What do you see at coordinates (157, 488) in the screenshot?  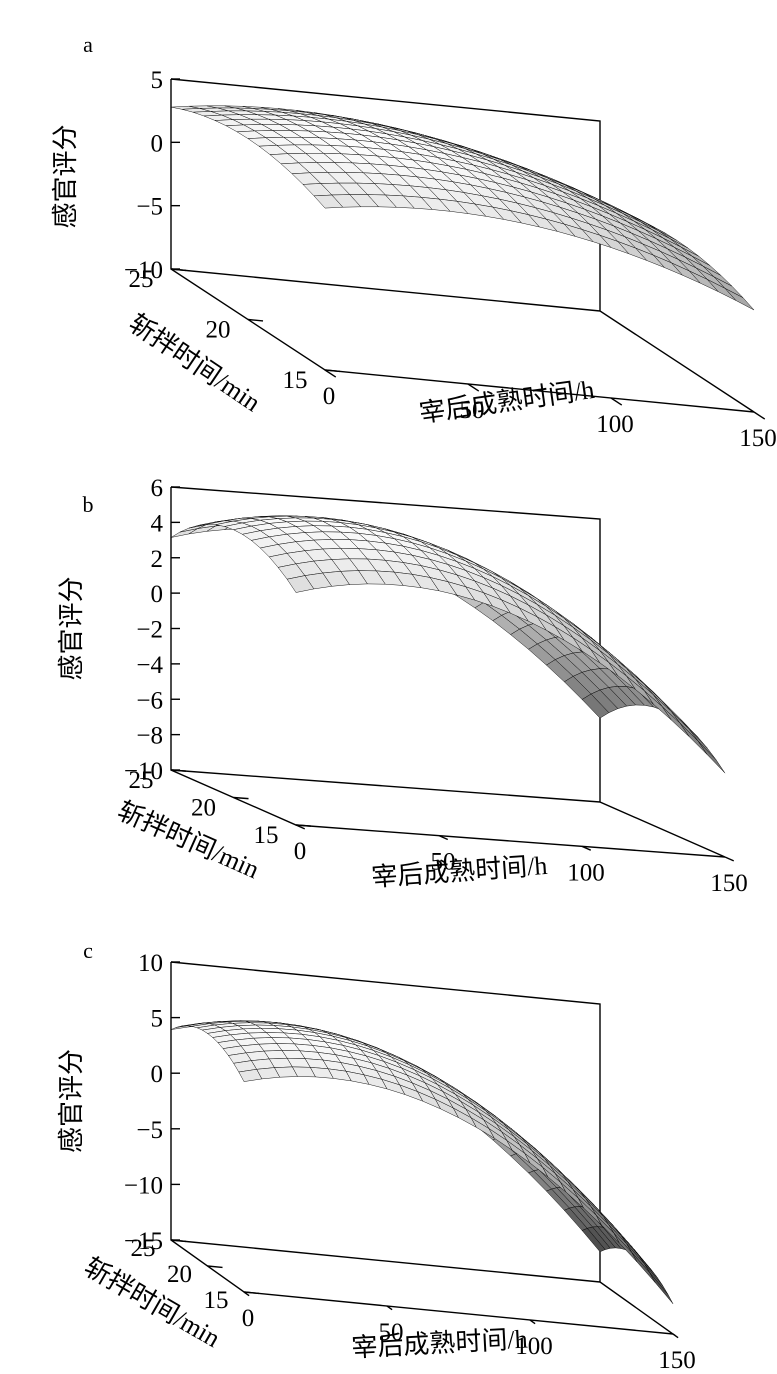 I see `z-tick-label: 6` at bounding box center [157, 488].